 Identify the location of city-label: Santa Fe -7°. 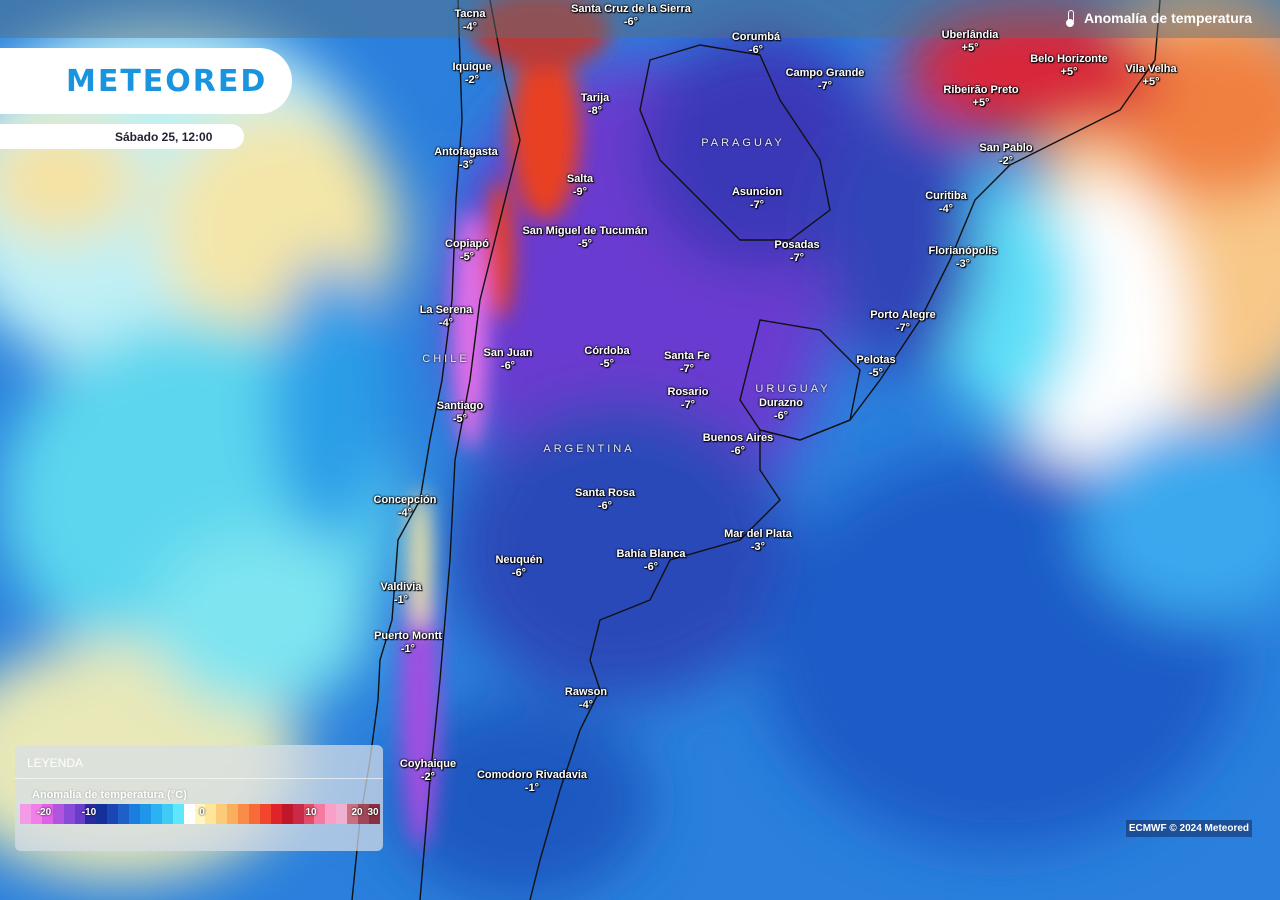
(687, 363).